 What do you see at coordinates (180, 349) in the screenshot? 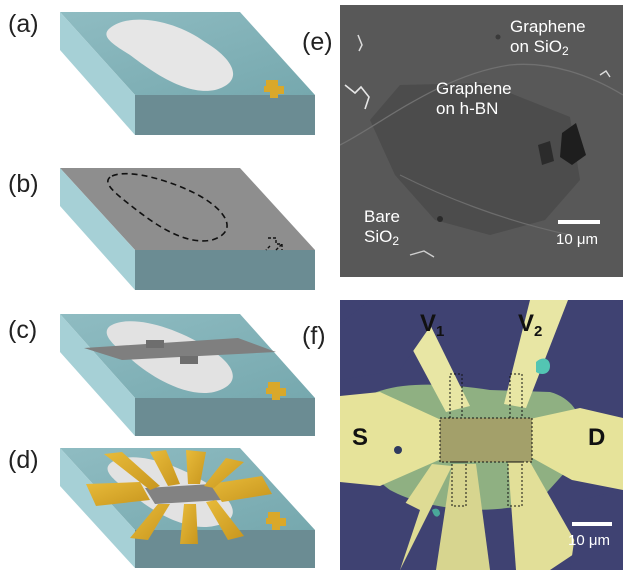
I see `graphene-strip` at bounding box center [180, 349].